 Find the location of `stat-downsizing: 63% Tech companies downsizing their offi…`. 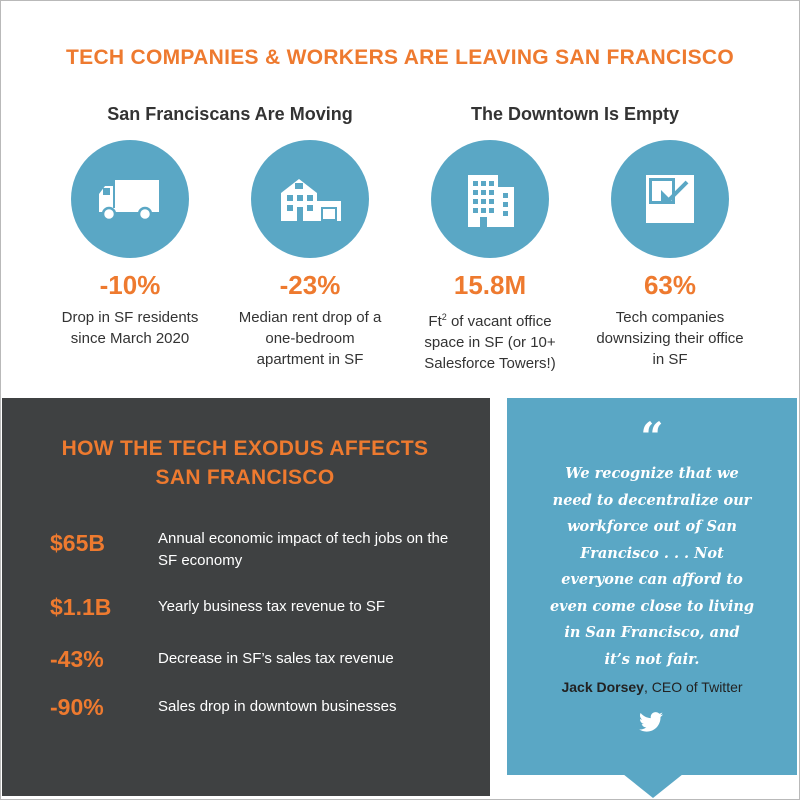

stat-downsizing: 63% Tech companies downsizing their offi… is located at coordinates (670, 255).